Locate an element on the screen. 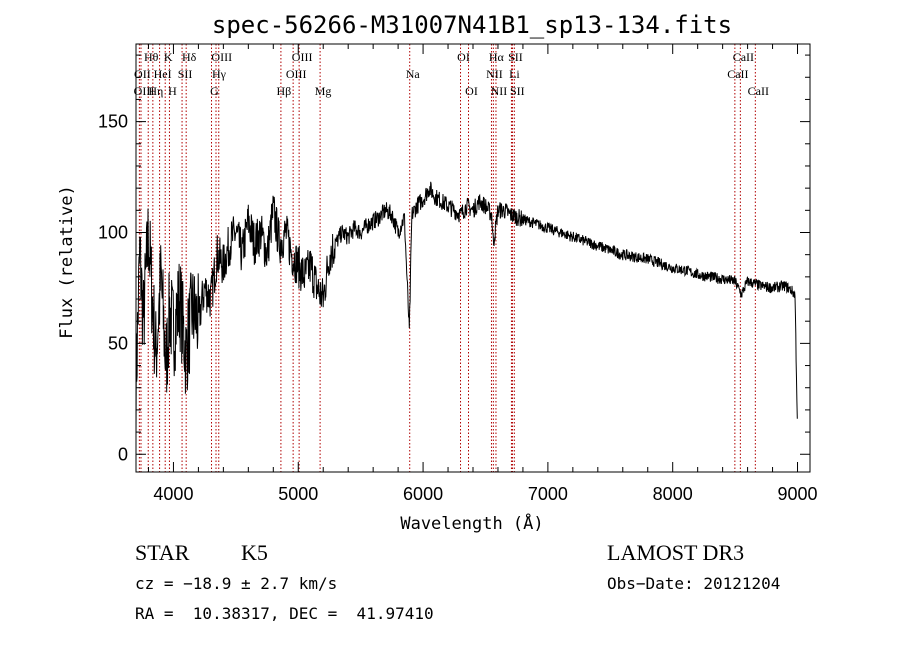 The width and height of the screenshot is (900, 649). y-tick-label: 0 is located at coordinates (123, 454).